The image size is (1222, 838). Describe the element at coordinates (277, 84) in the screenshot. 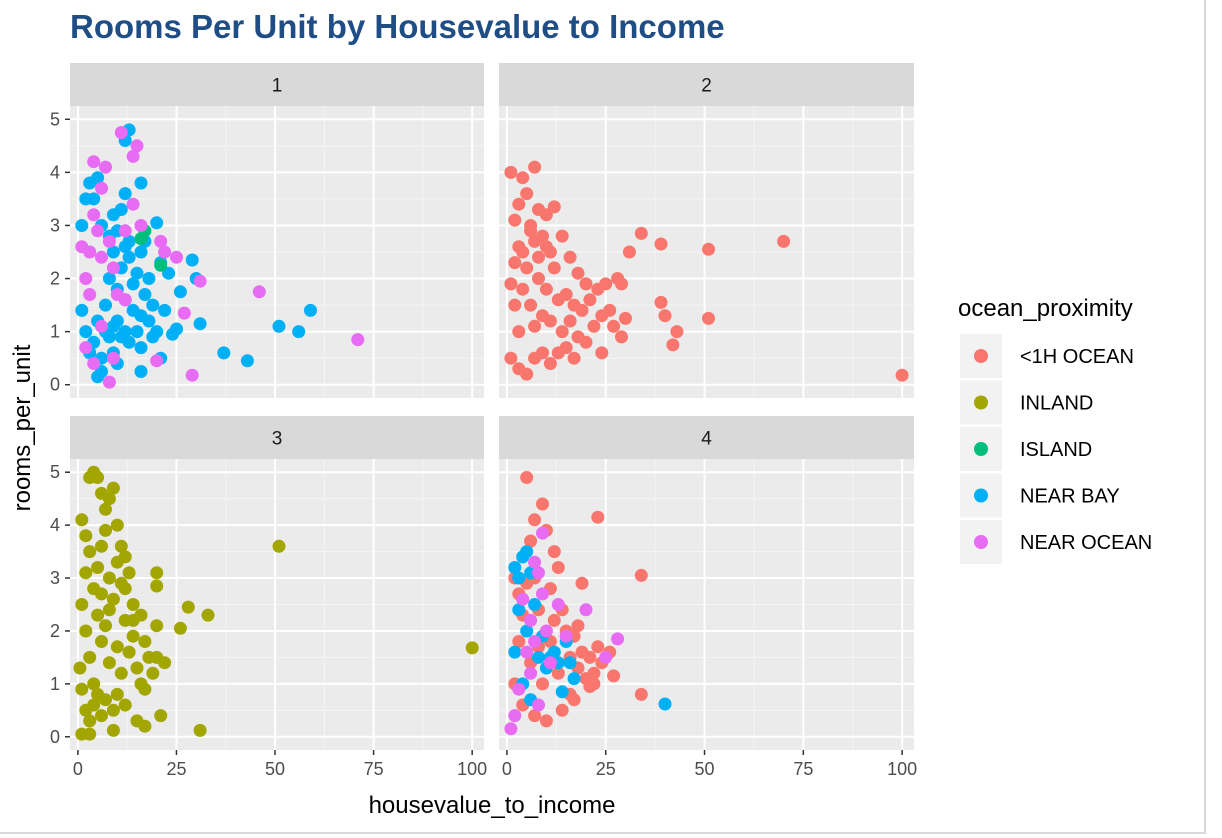

I see `facet-strip` at that location.